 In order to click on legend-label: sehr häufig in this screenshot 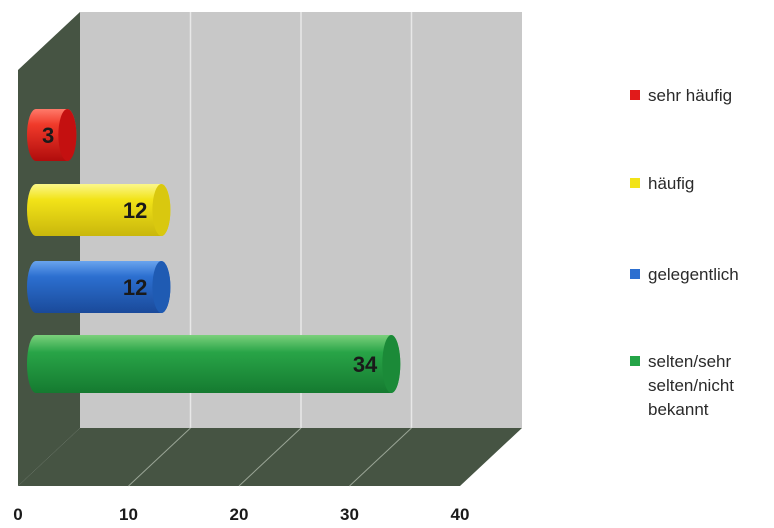, I will do `click(690, 95)`.